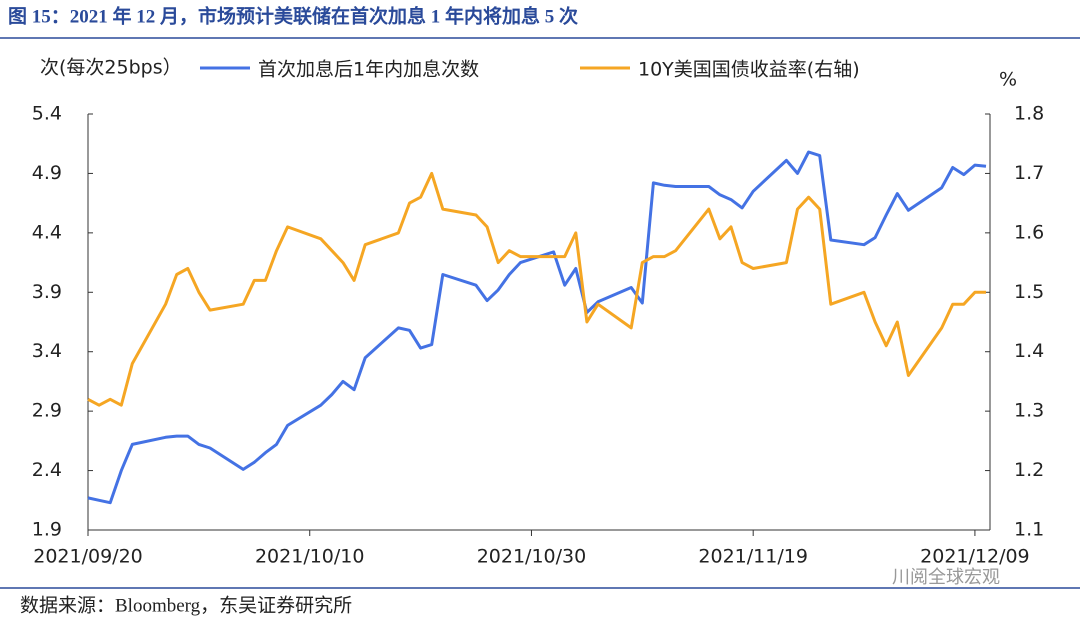  What do you see at coordinates (47, 173) in the screenshot?
I see `y-tick-label: 4.9` at bounding box center [47, 173].